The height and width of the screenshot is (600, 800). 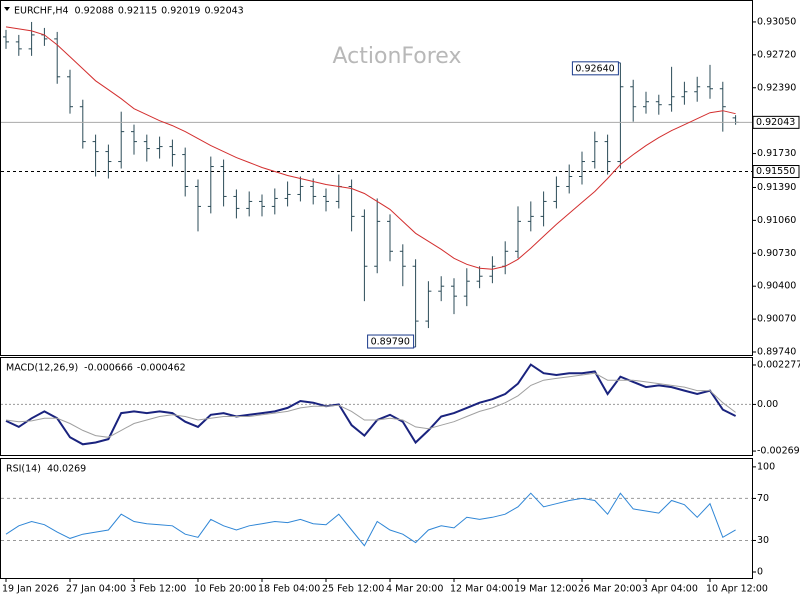 What do you see at coordinates (763, 540) in the screenshot?
I see `y-tick-label: 30` at bounding box center [763, 540].